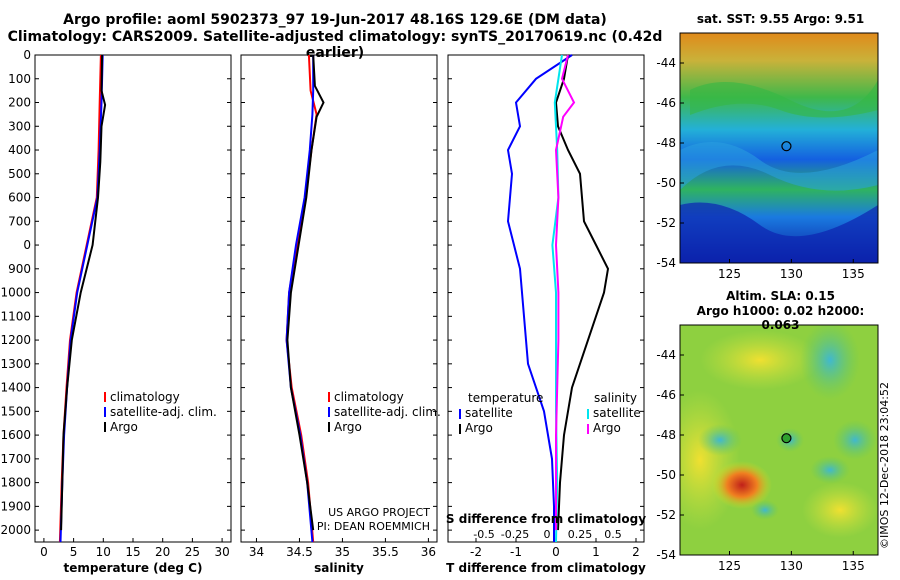  Describe the element at coordinates (15, 530) in the screenshot. I see `y-tick-label: 2000` at that location.